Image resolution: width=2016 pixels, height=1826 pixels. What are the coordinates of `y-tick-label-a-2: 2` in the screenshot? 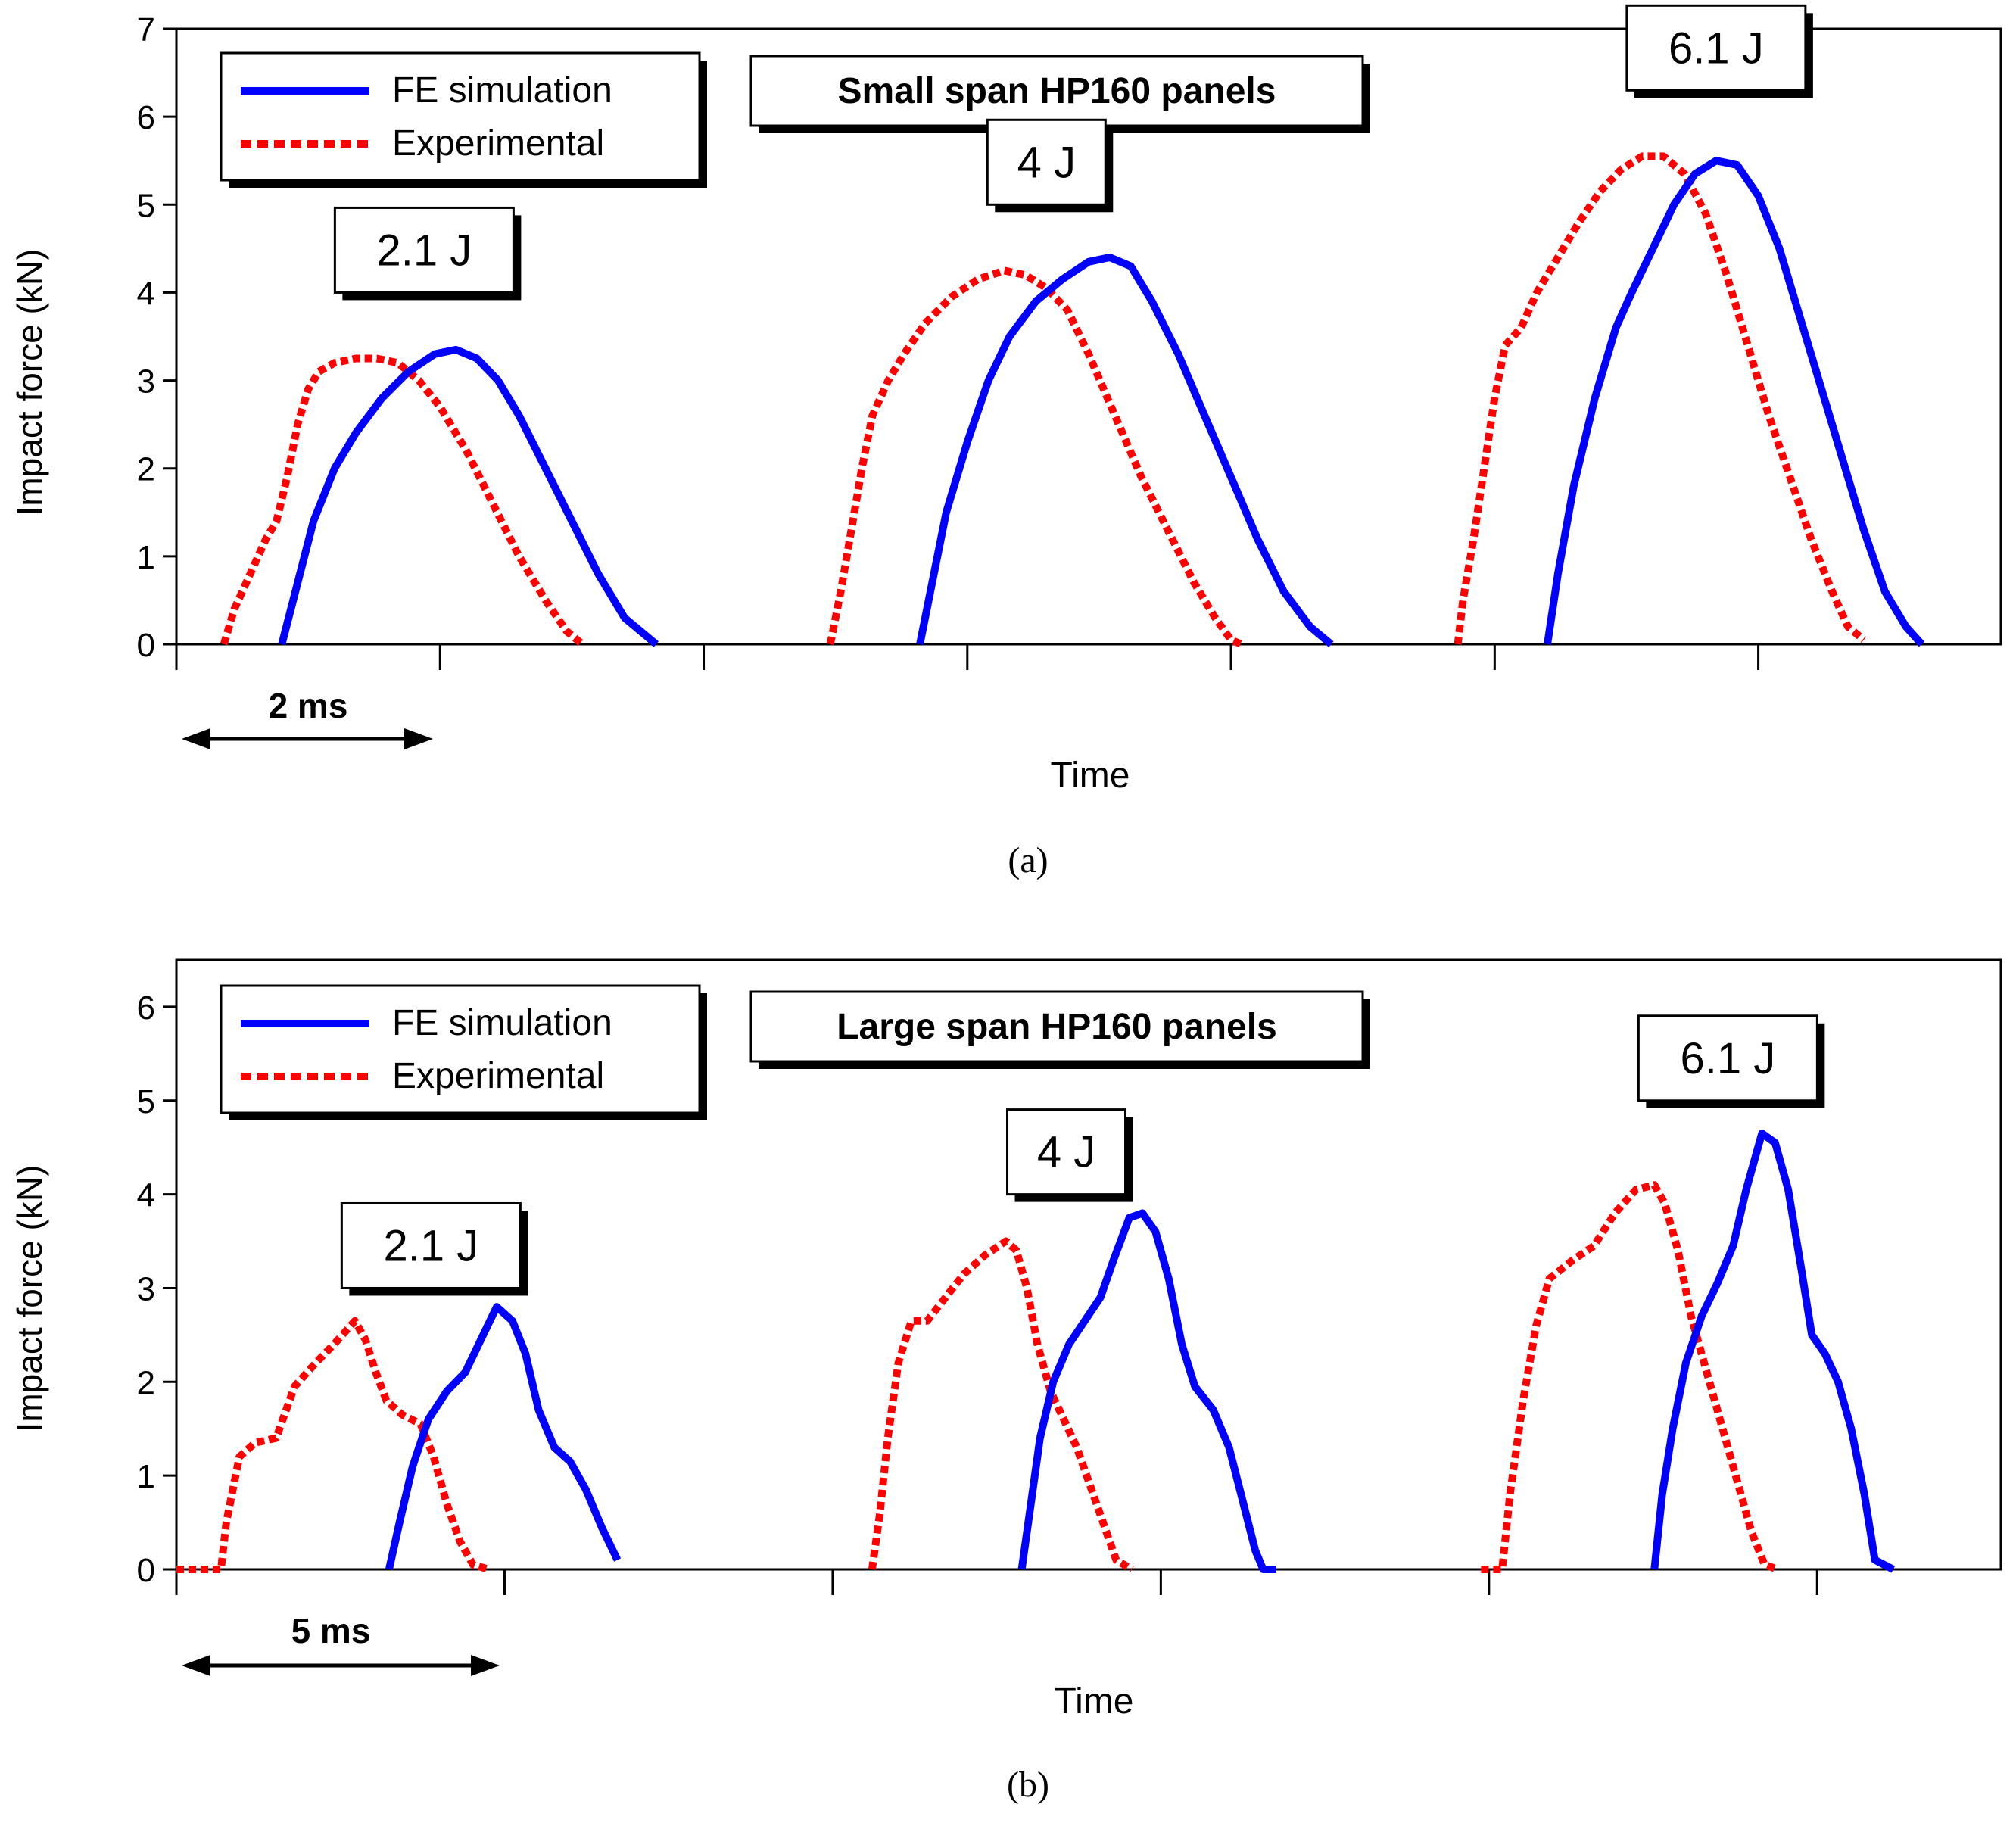 It's located at (146, 469).